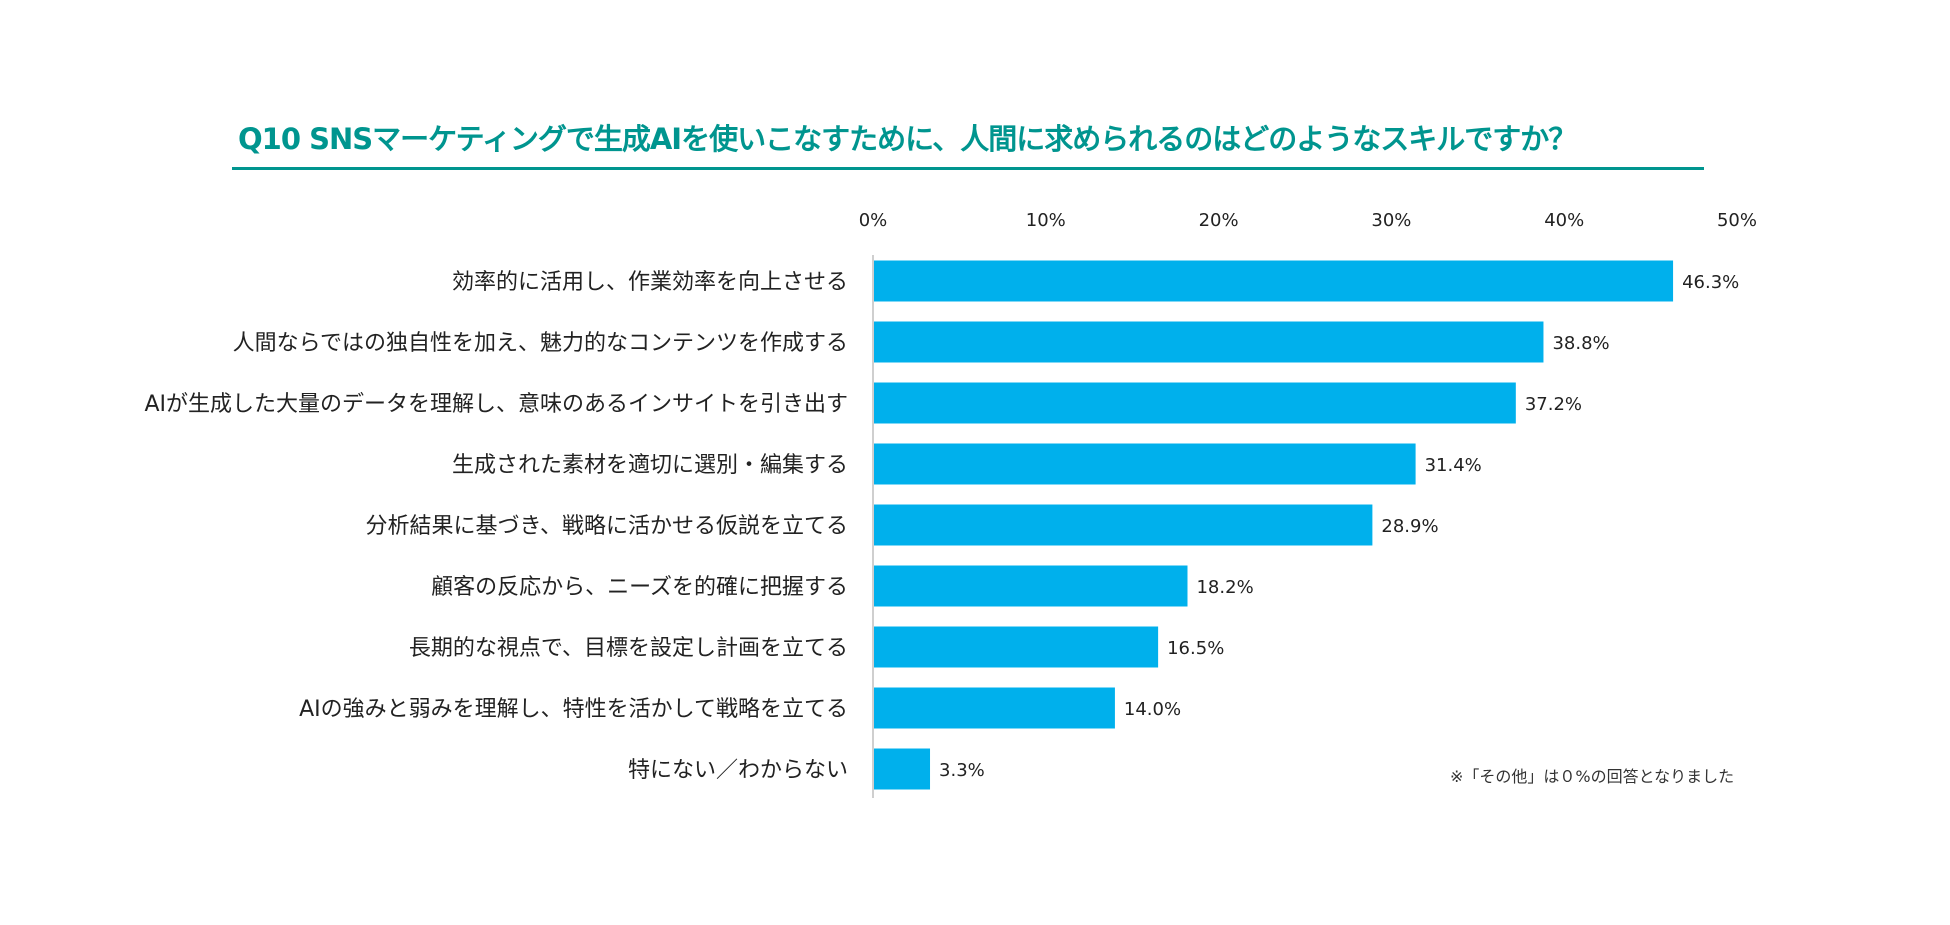 The image size is (1950, 925). Describe the element at coordinates (1219, 220) in the screenshot. I see `x-tick-label: 20%` at that location.